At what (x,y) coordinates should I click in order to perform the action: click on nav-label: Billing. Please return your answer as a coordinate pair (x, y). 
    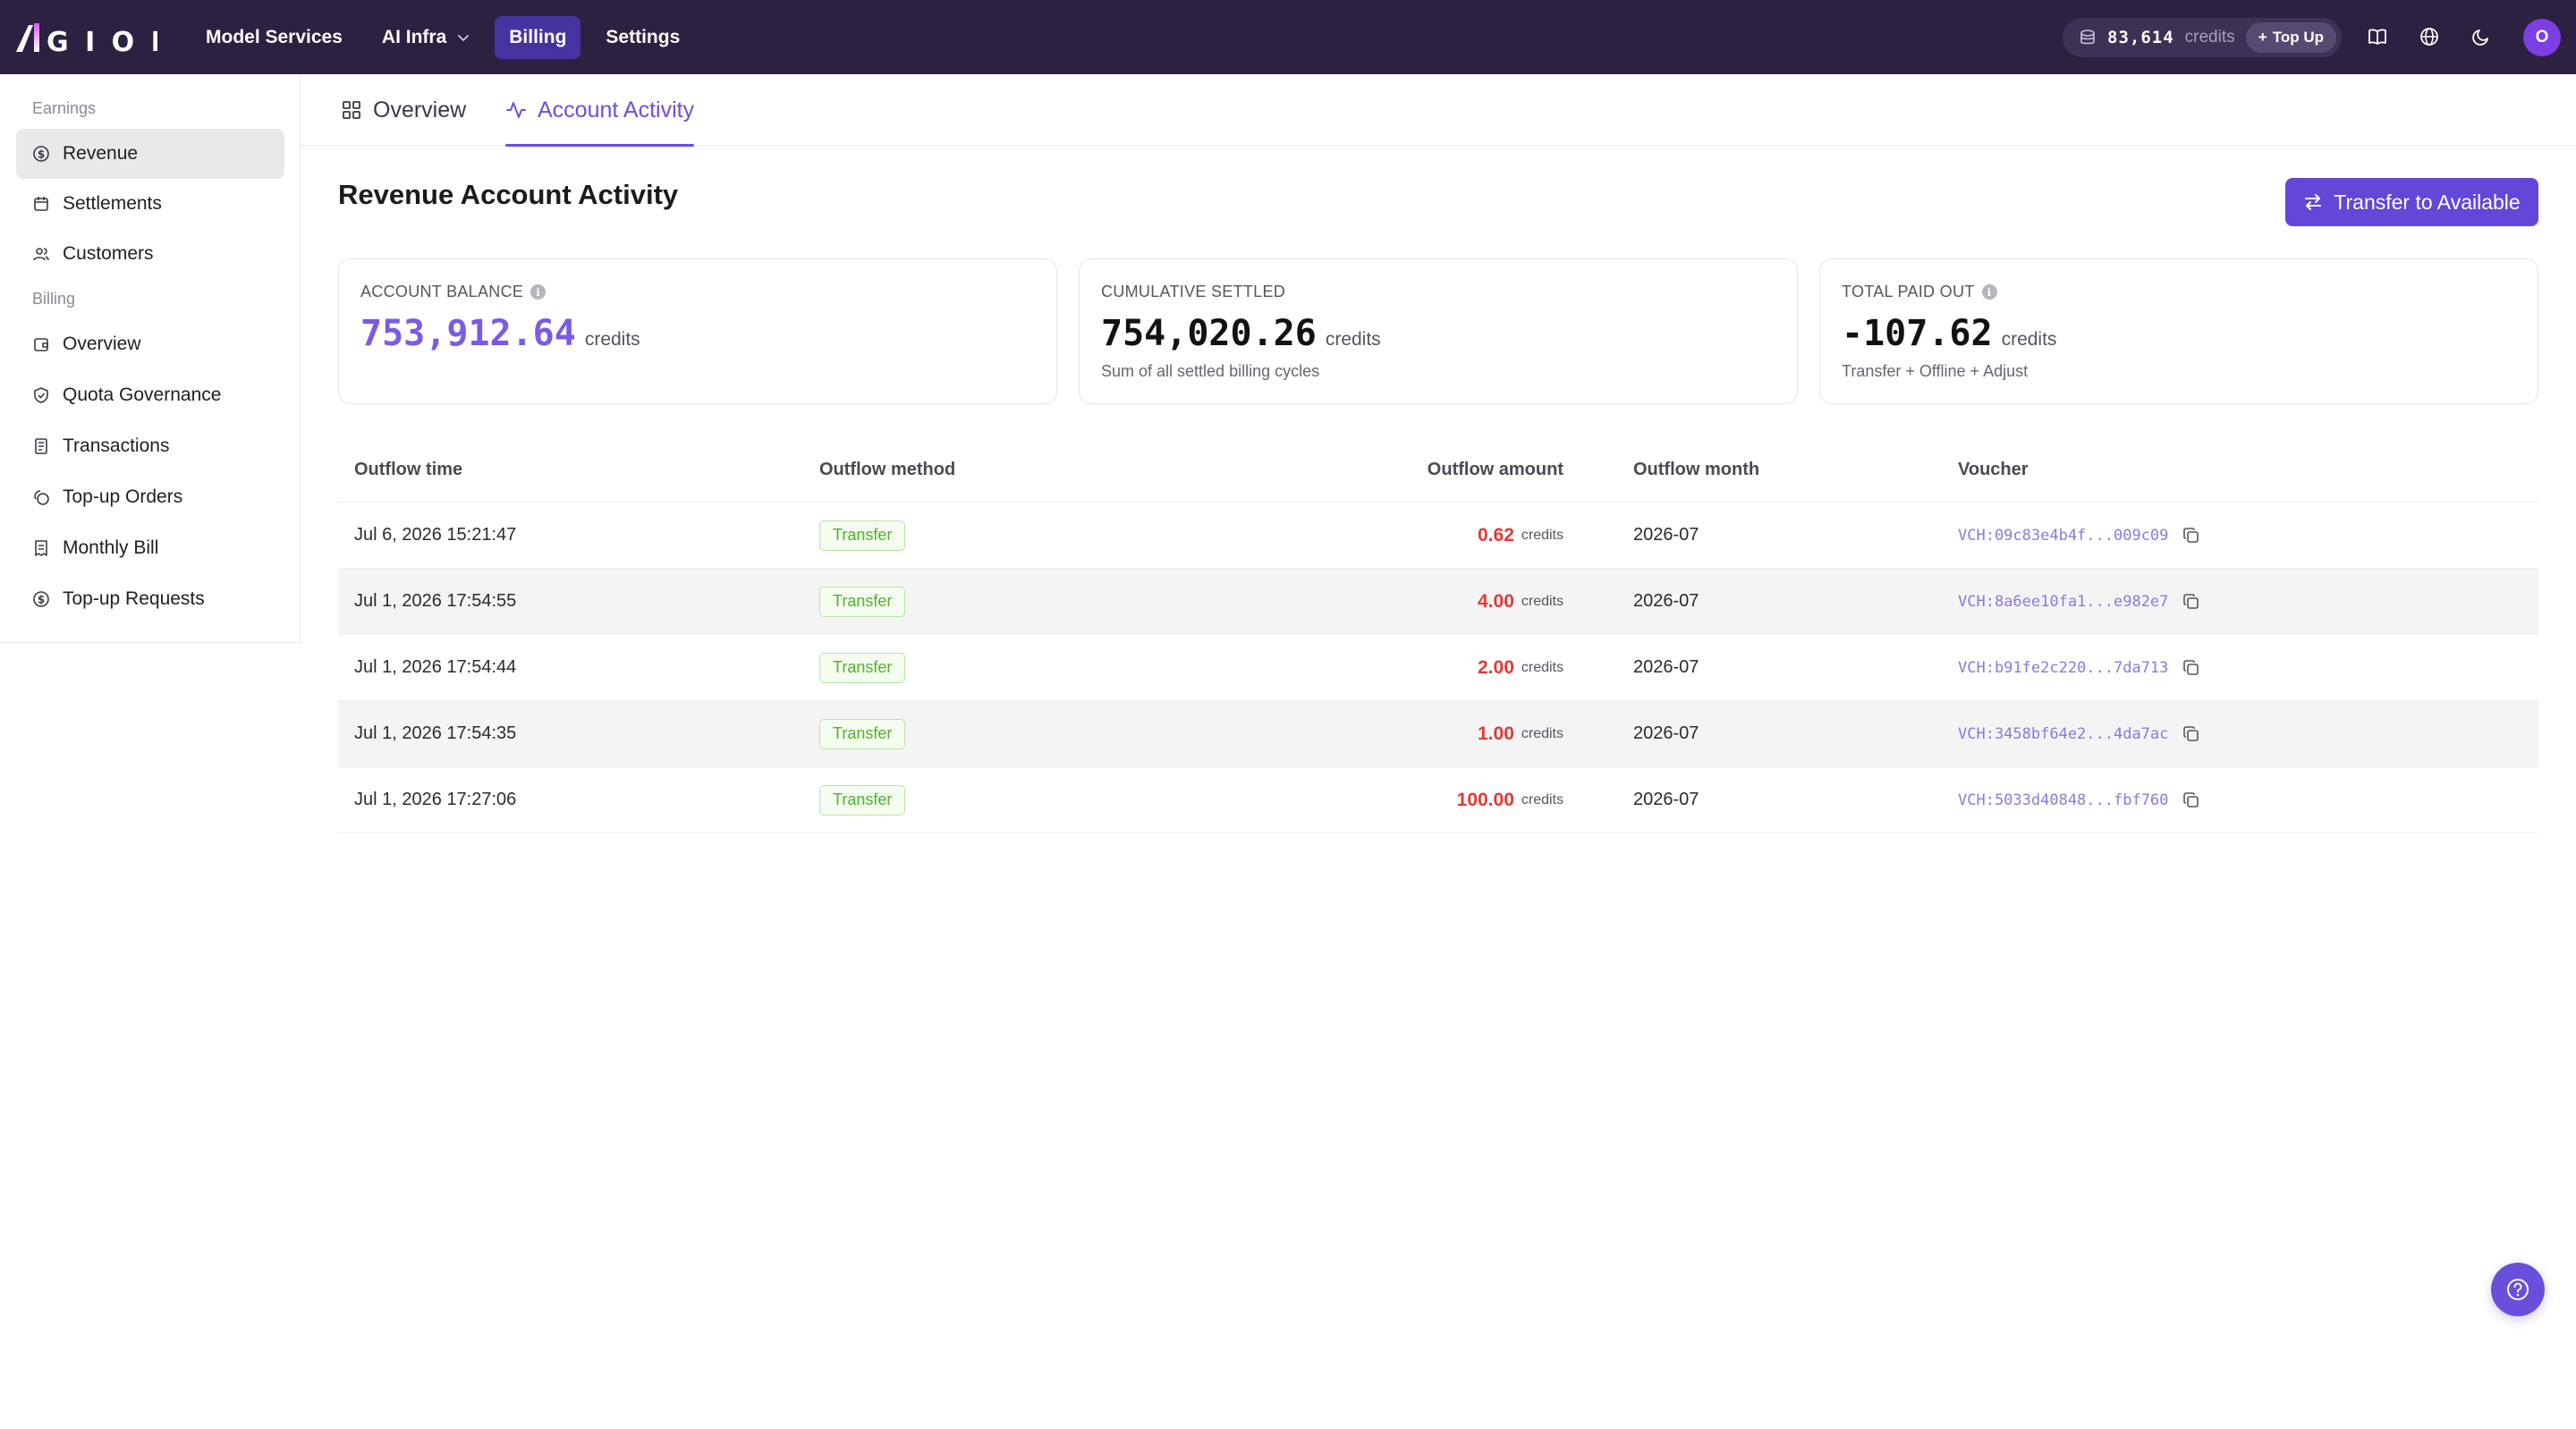
    Looking at the image, I should click on (538, 37).